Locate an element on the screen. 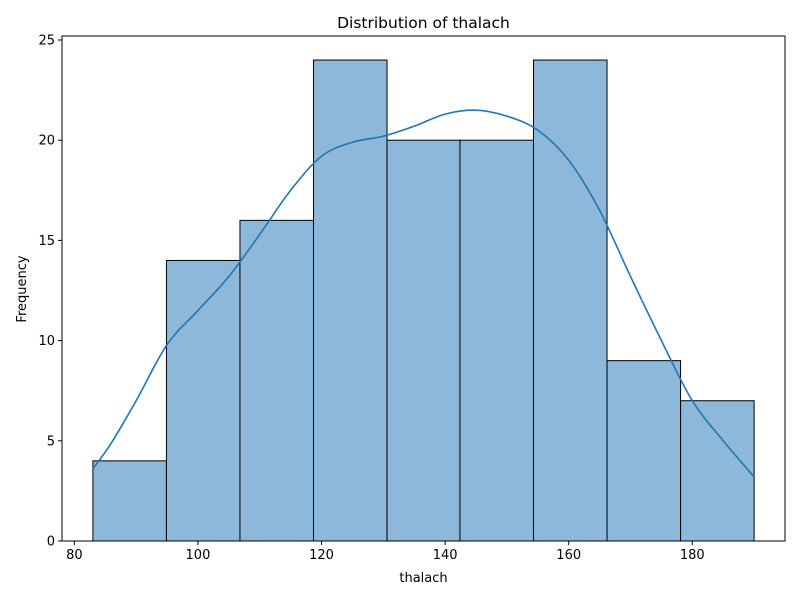 The image size is (800, 600). x-tick-label-80: 80 is located at coordinates (74, 555).